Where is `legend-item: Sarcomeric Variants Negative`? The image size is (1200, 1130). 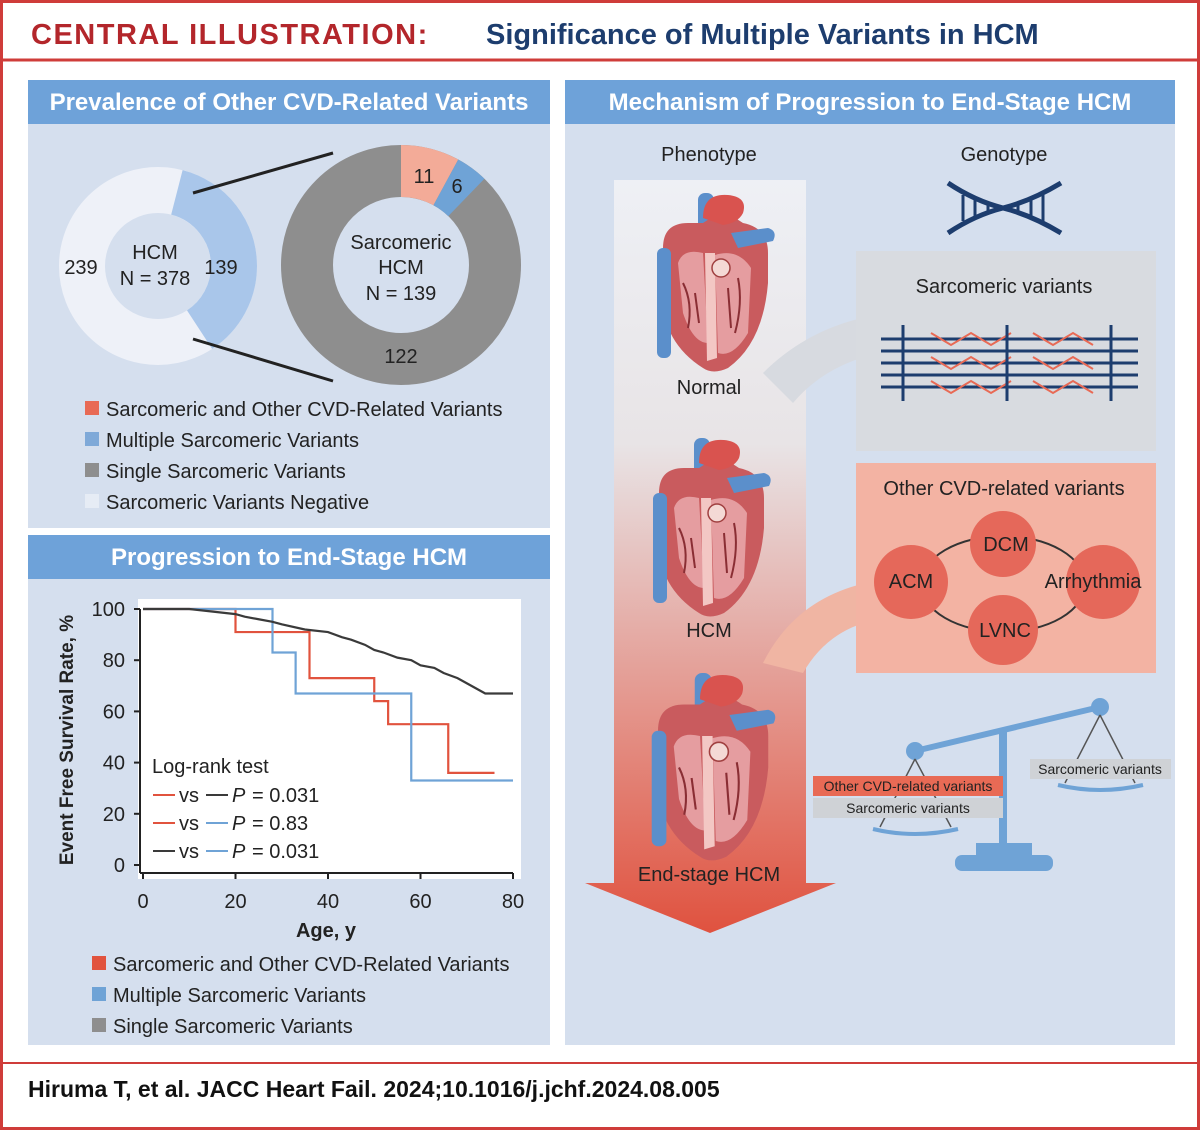 legend-item: Sarcomeric Variants Negative is located at coordinates (237, 503).